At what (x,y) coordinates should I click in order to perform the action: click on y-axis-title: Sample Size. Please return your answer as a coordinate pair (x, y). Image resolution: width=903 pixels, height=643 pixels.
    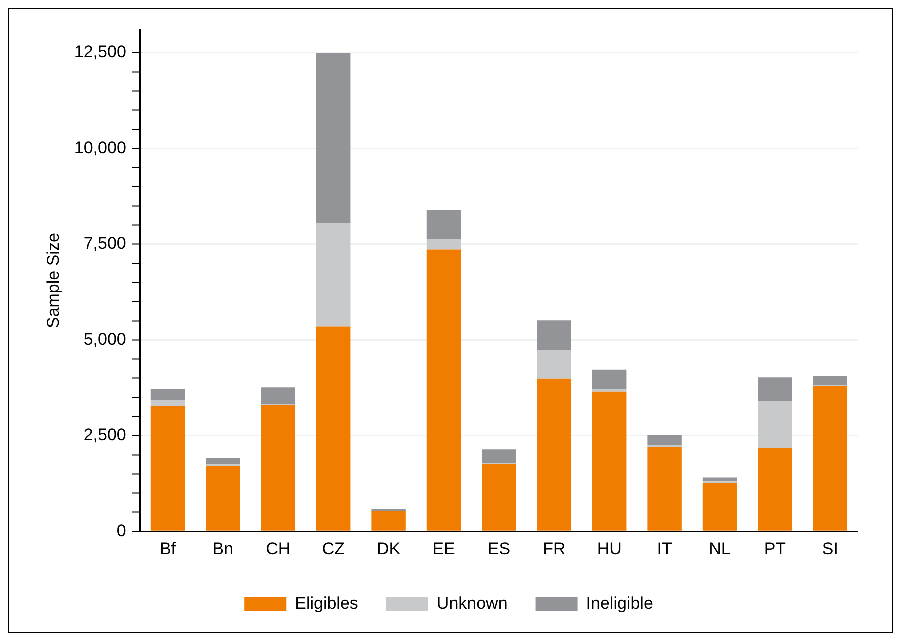
    Looking at the image, I should click on (53, 281).